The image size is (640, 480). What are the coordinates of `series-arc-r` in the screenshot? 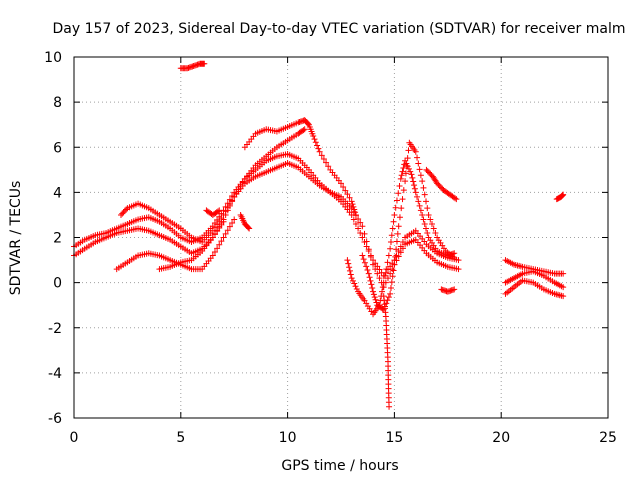 It's located at (213, 212).